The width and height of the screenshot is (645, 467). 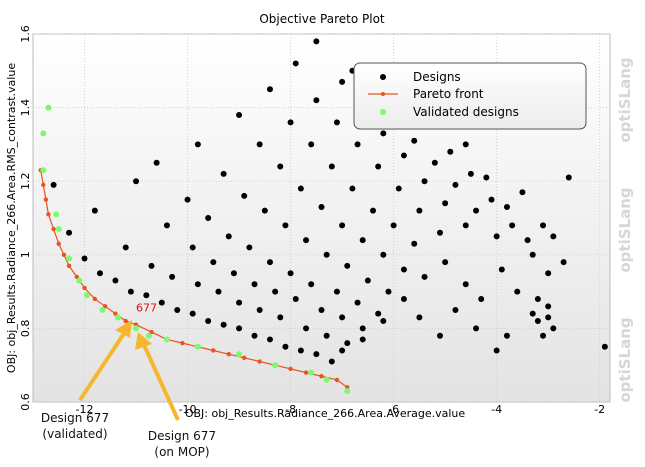 I want to click on y-tick-label: 1, so click(x=25, y=254).